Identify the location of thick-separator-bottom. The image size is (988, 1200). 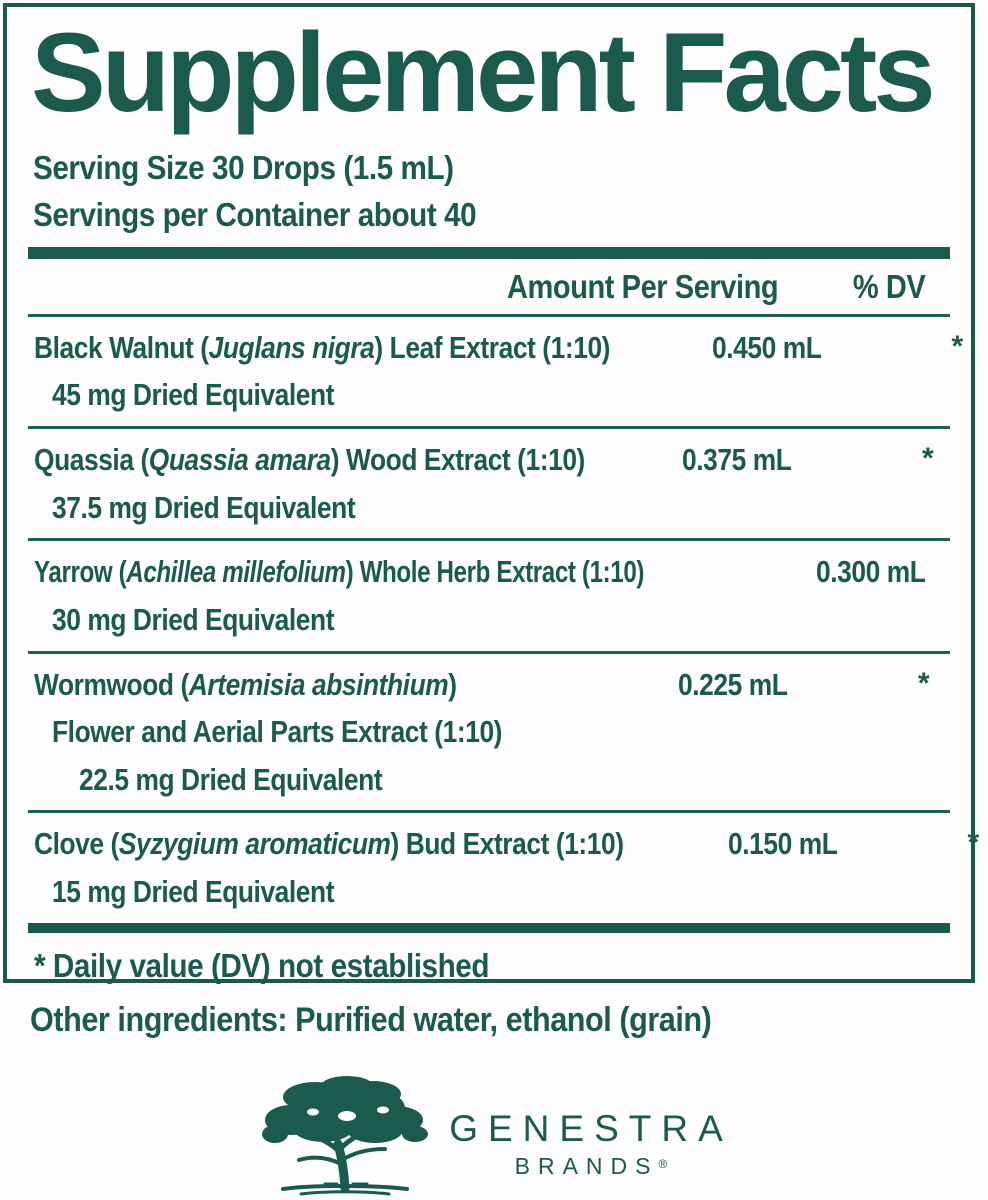
(489, 927).